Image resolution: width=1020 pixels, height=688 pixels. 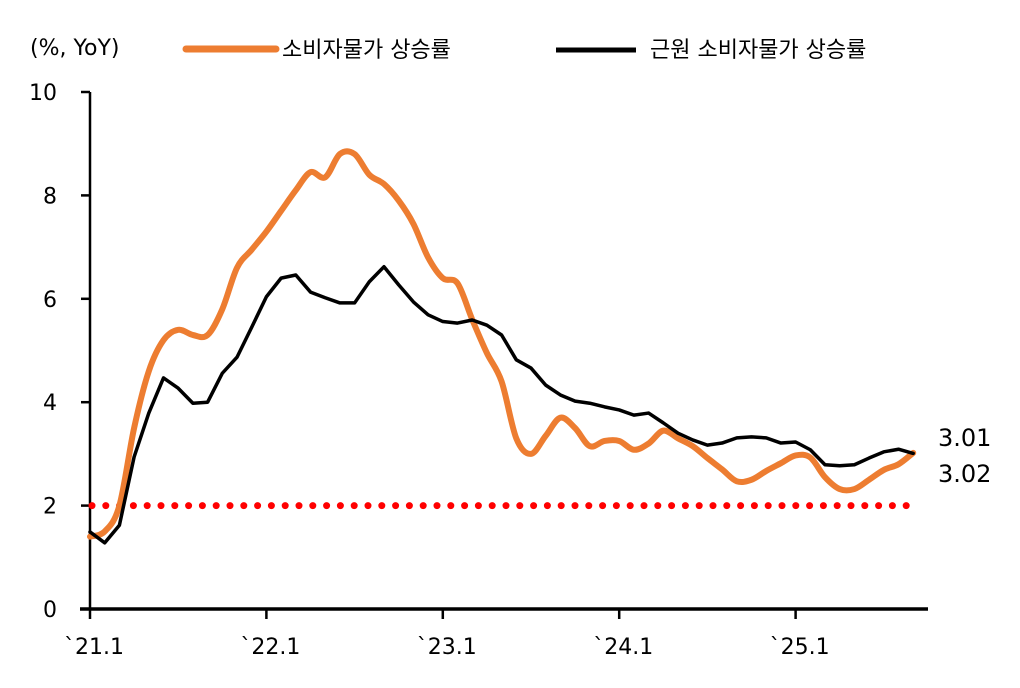 I want to click on end-label-cpi: 3.02, so click(x=964, y=474).